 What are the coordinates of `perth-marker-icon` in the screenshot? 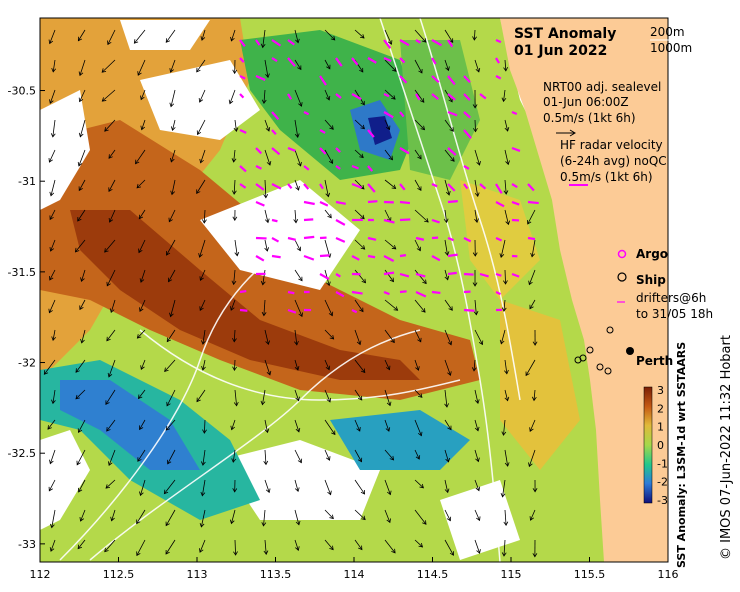 It's located at (630, 351).